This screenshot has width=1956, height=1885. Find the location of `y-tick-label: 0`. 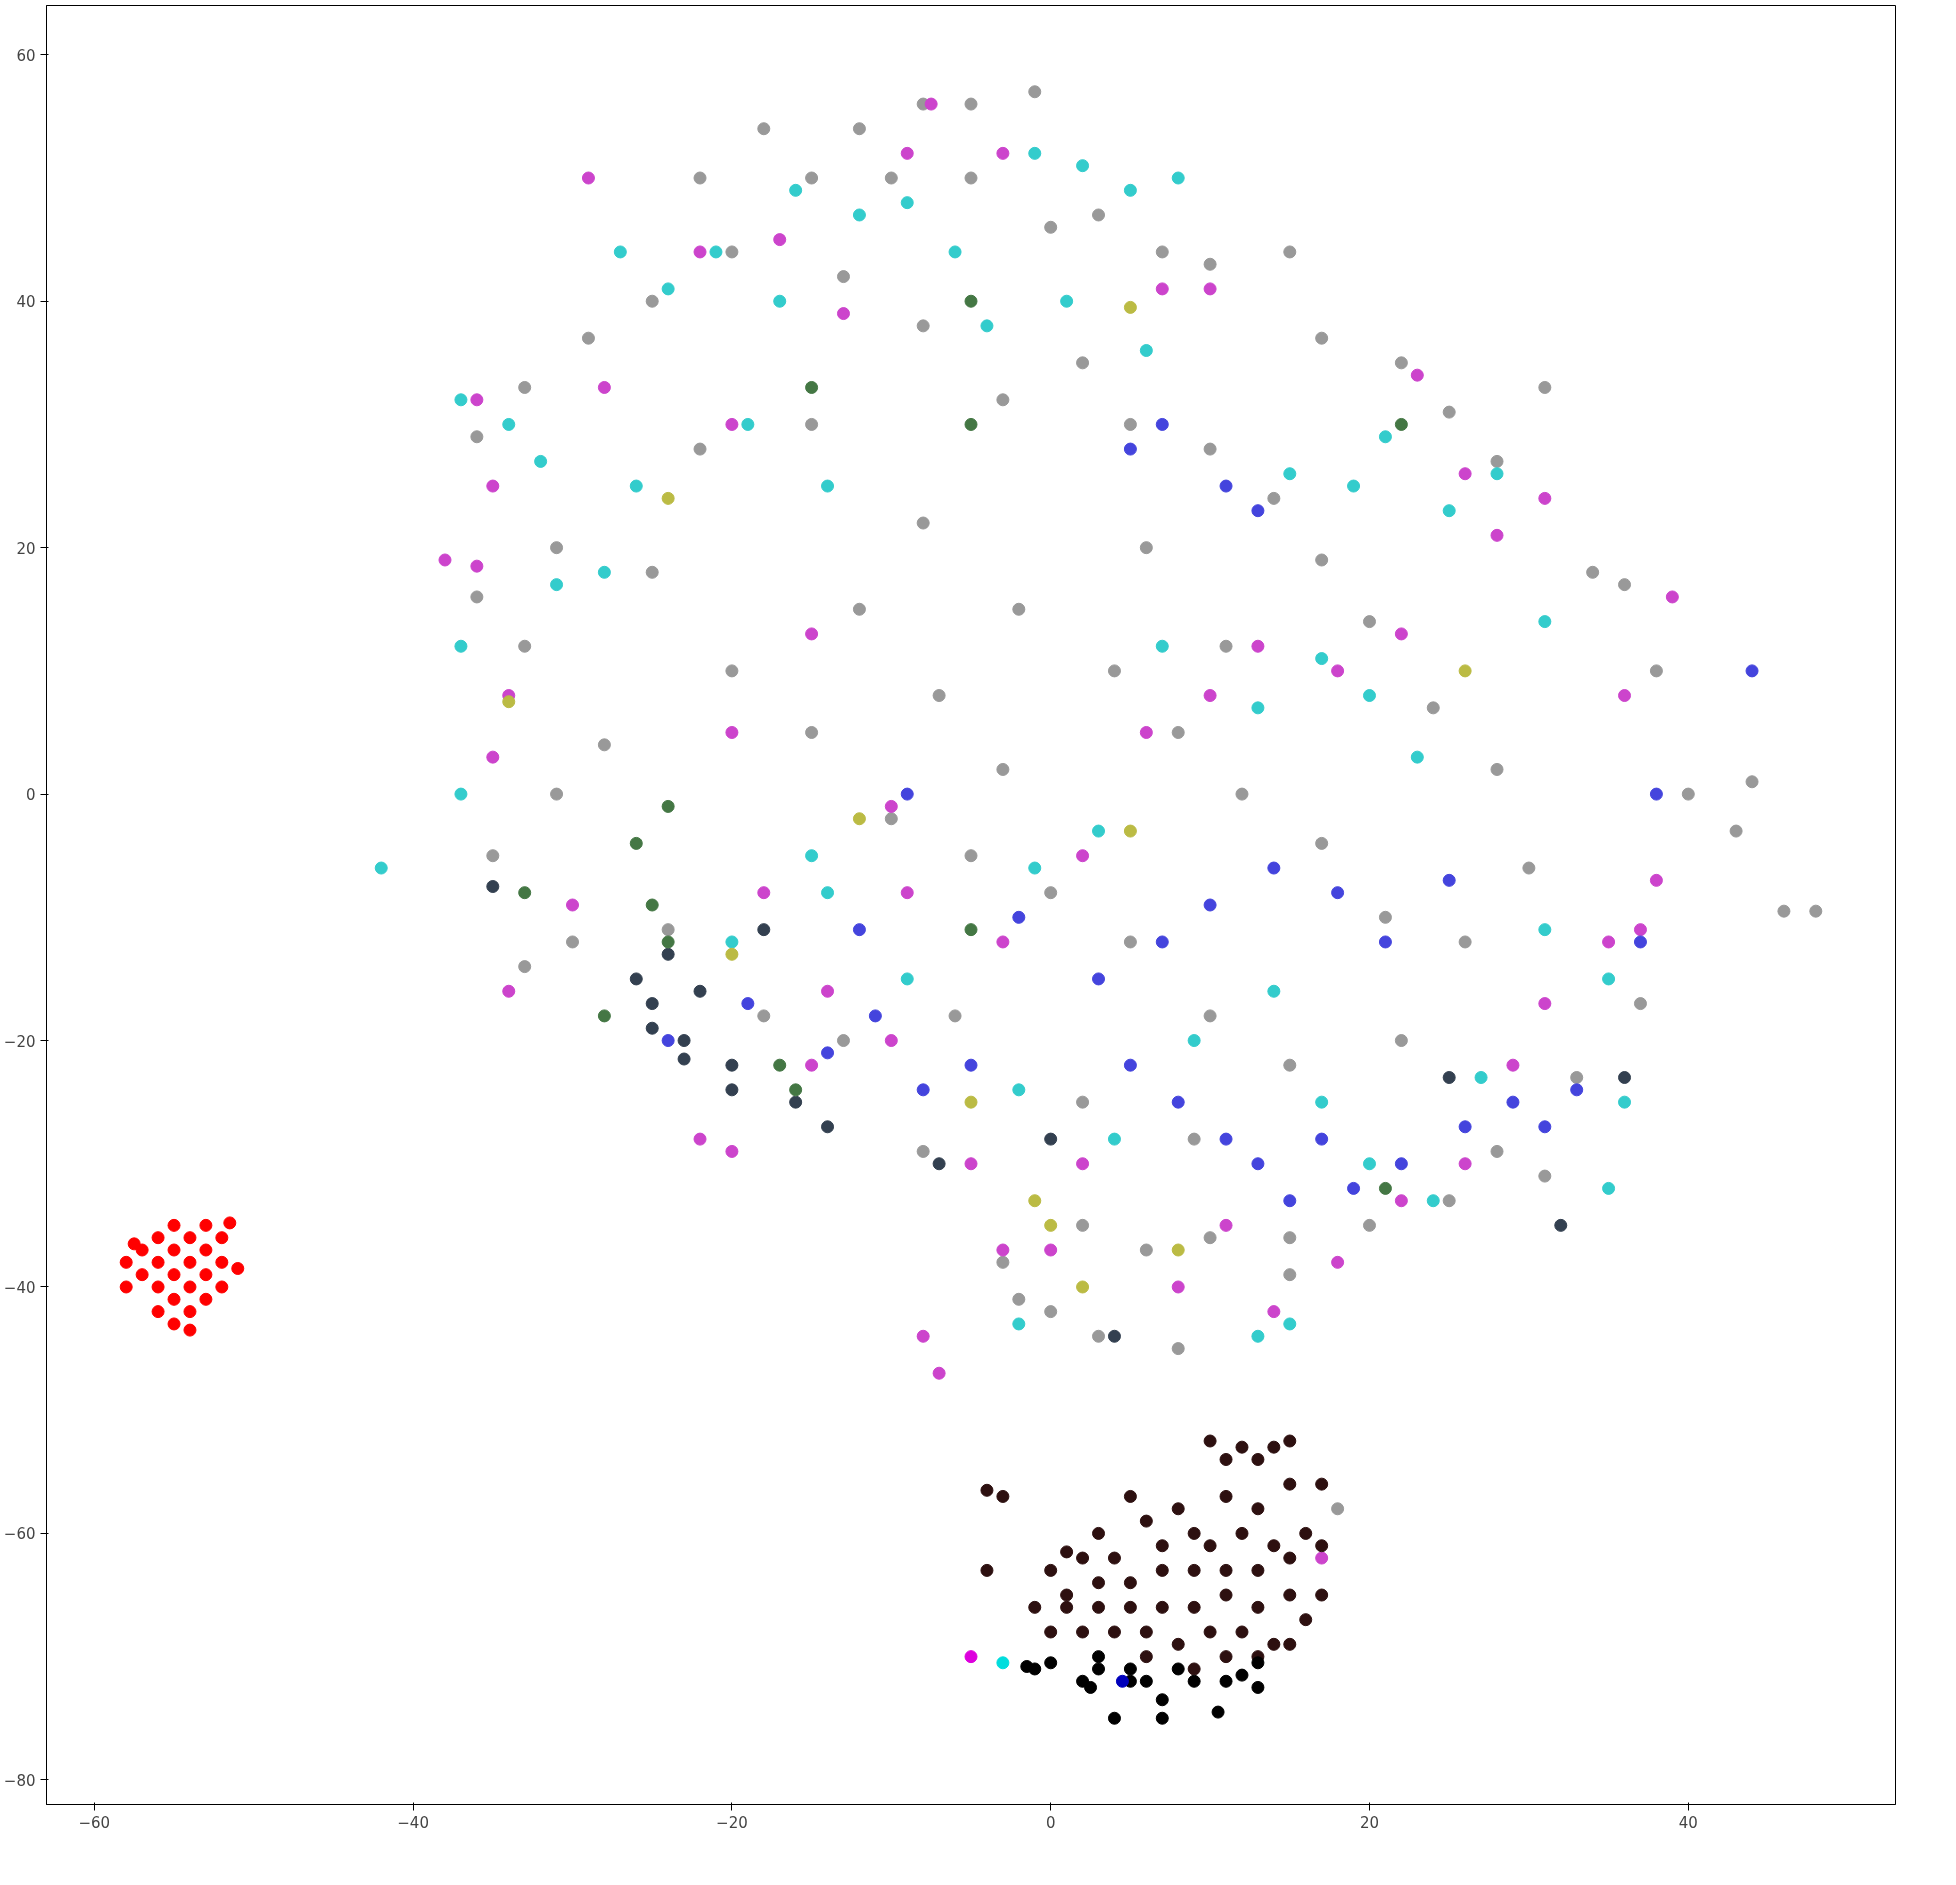

y-tick-label: 0 is located at coordinates (30, 795).